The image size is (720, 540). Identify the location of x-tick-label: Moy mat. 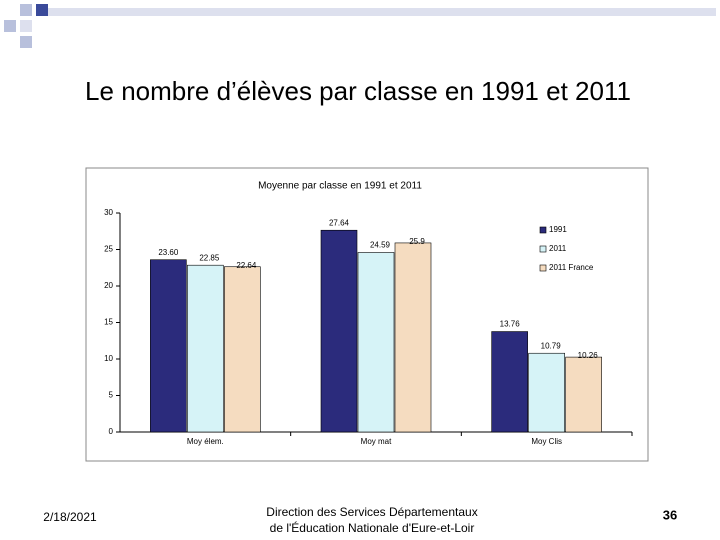
(376, 441).